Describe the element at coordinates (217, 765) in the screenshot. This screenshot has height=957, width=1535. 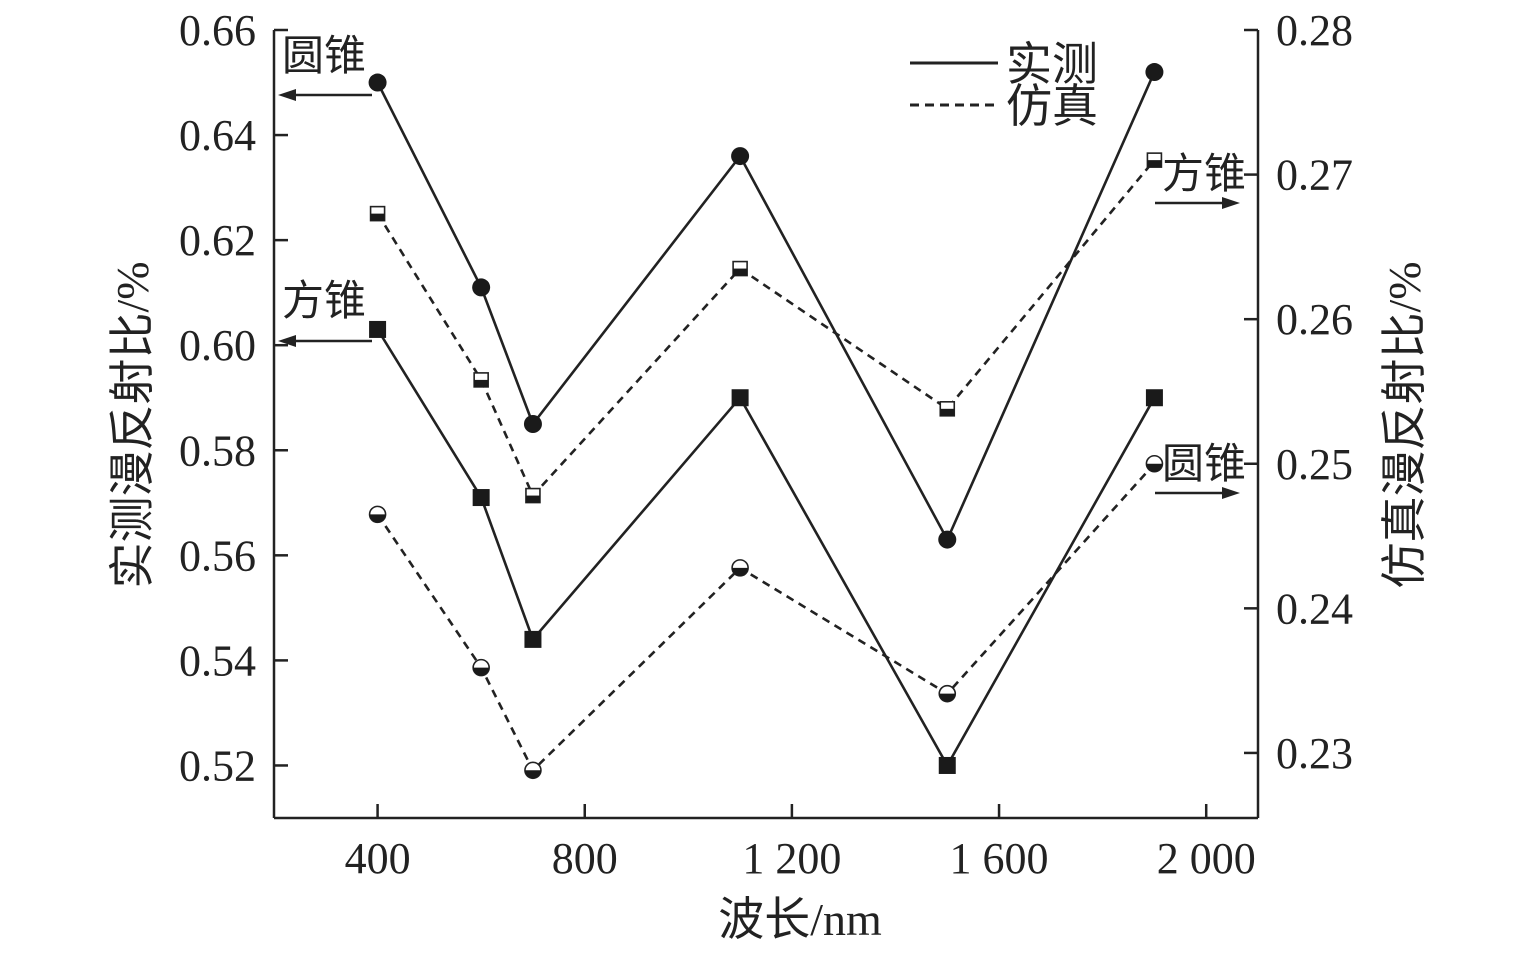
I see `left-y-tick-label: 0.52` at that location.